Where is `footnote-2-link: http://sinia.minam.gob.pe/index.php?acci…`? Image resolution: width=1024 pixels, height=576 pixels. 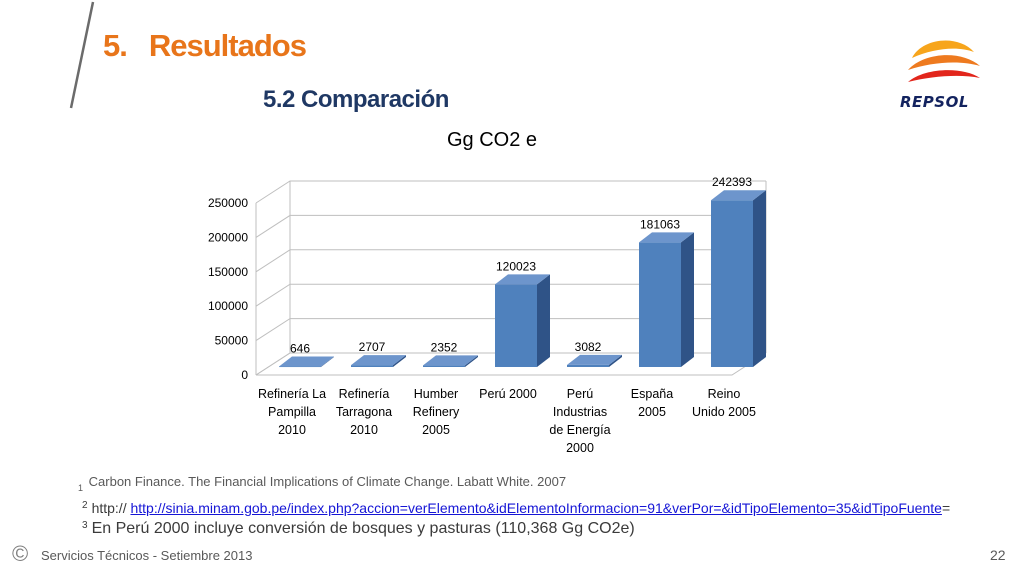
footnote-2-link: http://sinia.minam.gob.pe/index.php?acci… is located at coordinates (536, 508).